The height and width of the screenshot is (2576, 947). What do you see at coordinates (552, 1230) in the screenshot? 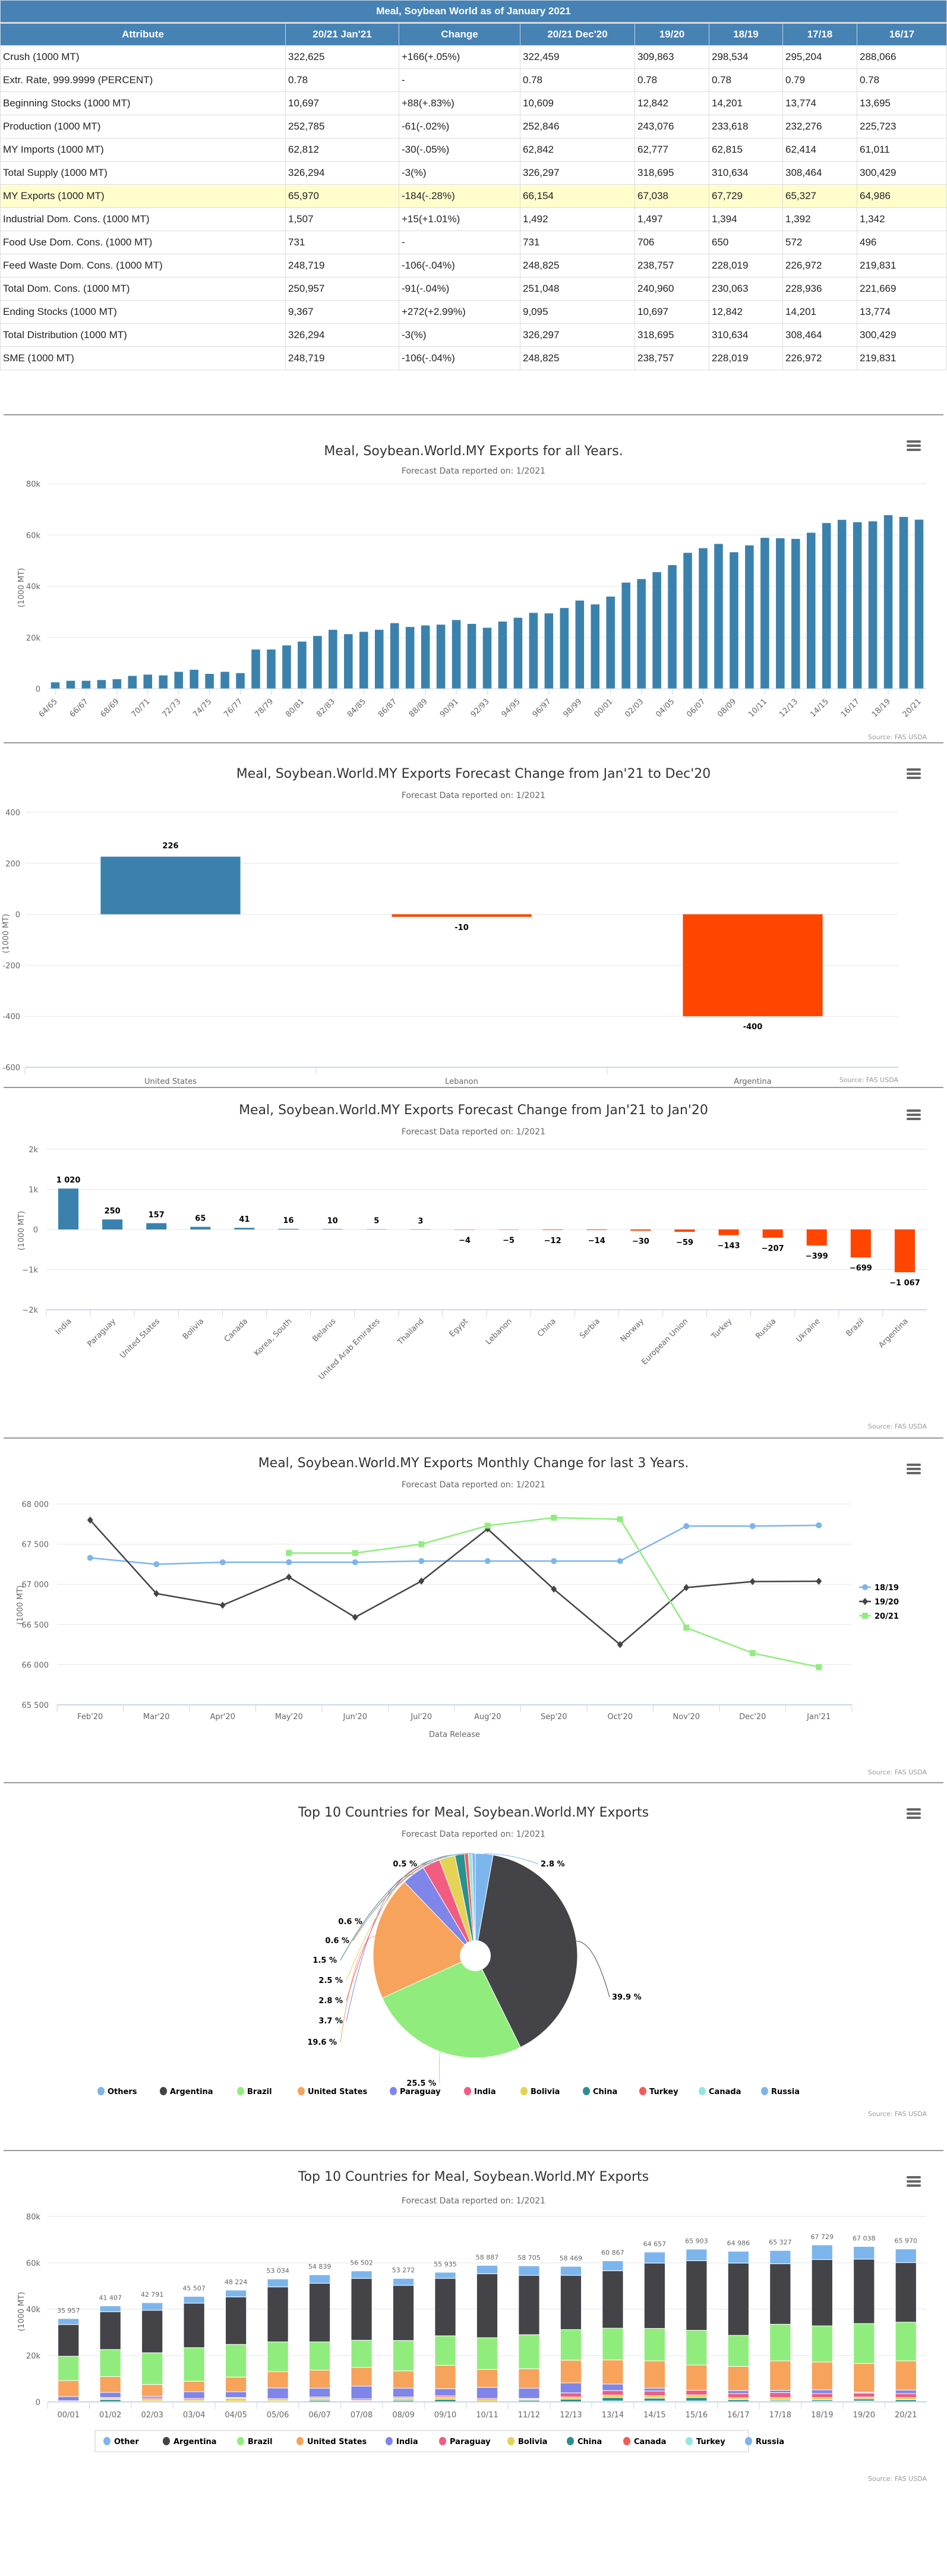
I see `bar-China` at bounding box center [552, 1230].